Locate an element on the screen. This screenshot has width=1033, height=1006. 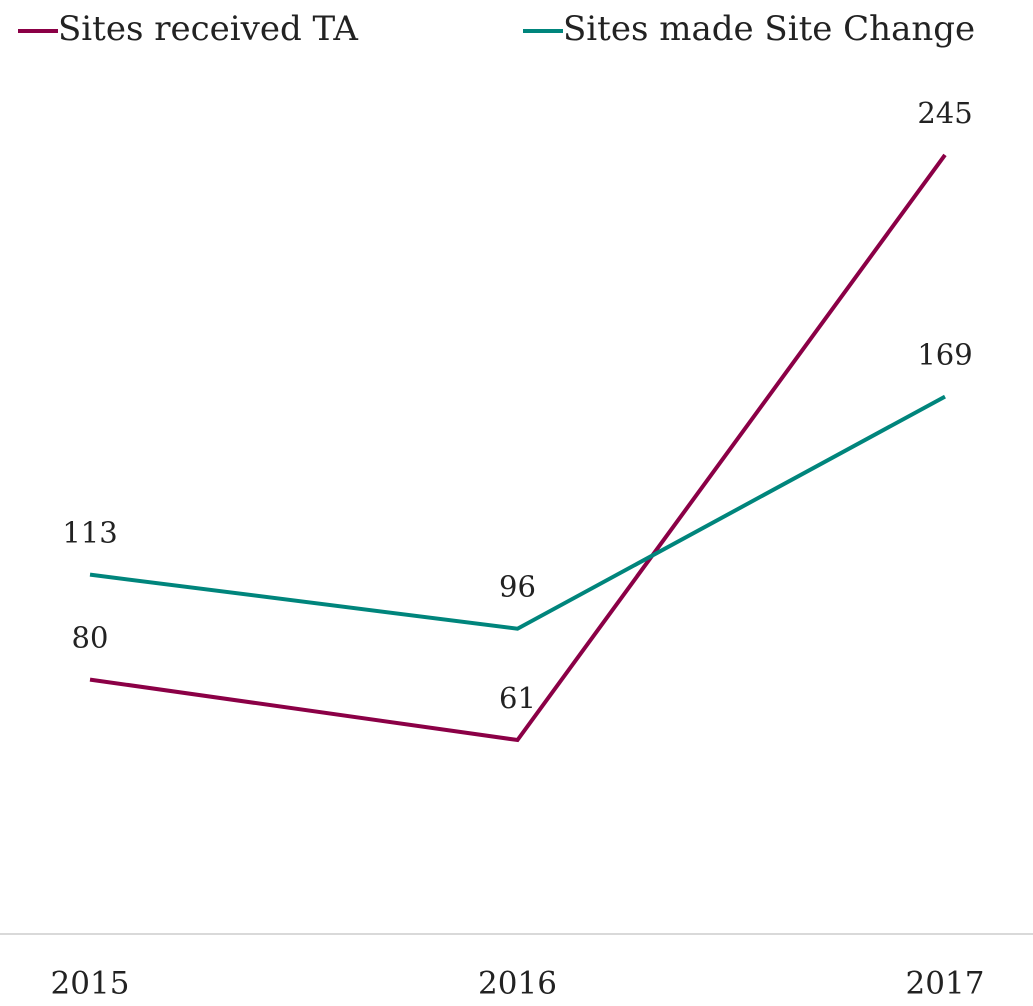
x-tick-label: 2015 is located at coordinates (90, 984).